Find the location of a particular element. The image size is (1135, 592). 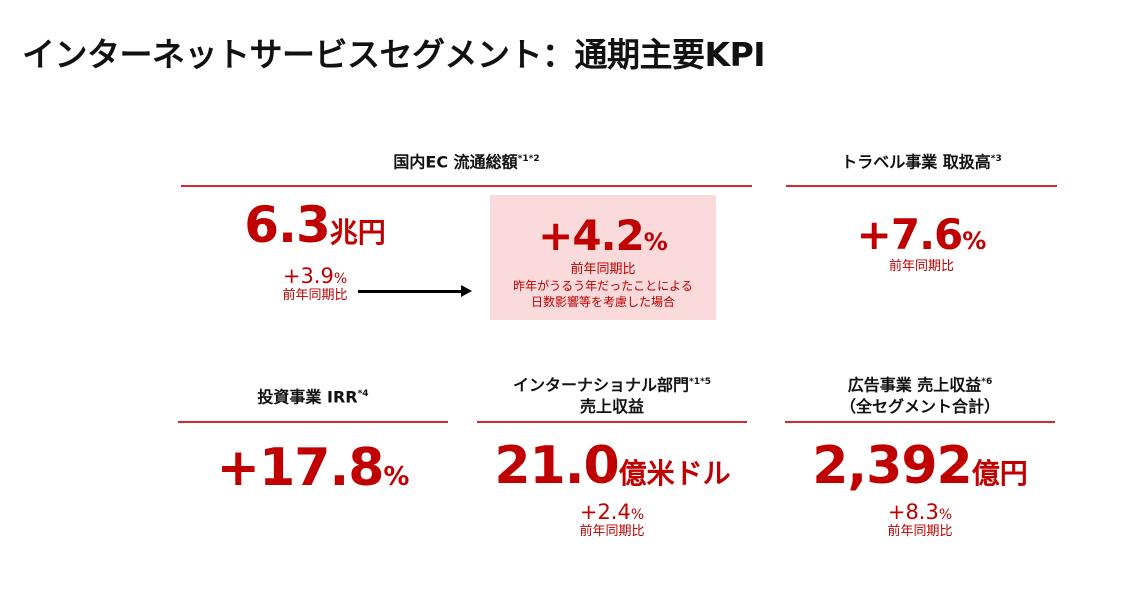

footnote-mark: *3 is located at coordinates (996, 159).